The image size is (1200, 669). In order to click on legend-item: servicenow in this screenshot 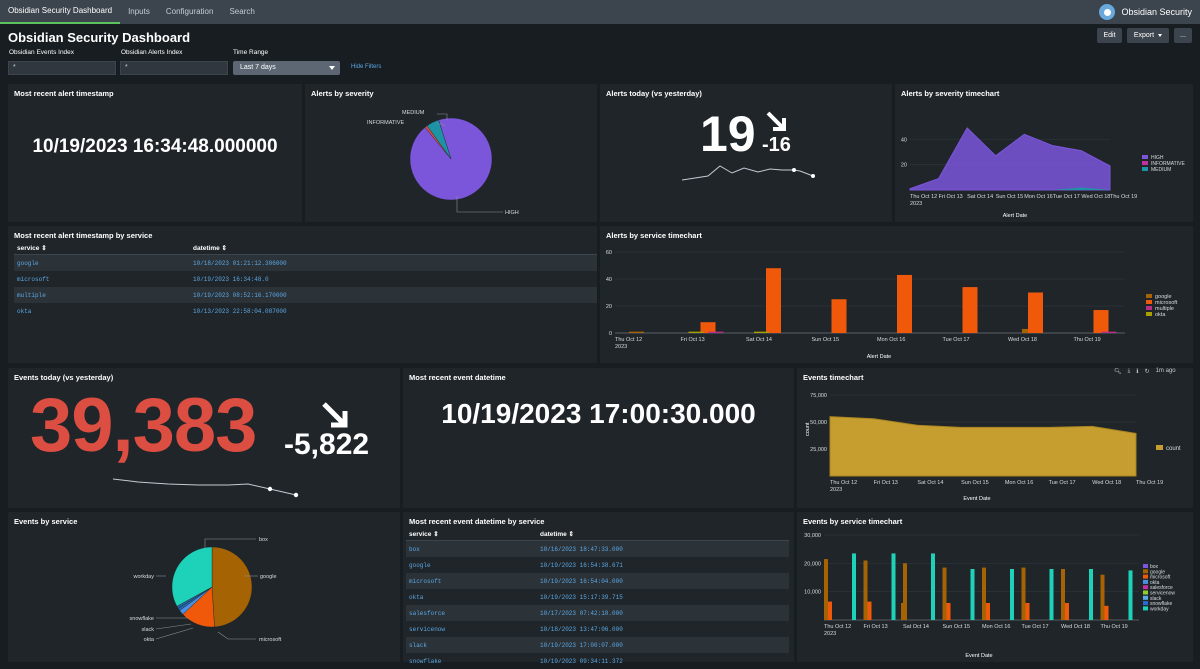, I will do `click(1162, 594)`.